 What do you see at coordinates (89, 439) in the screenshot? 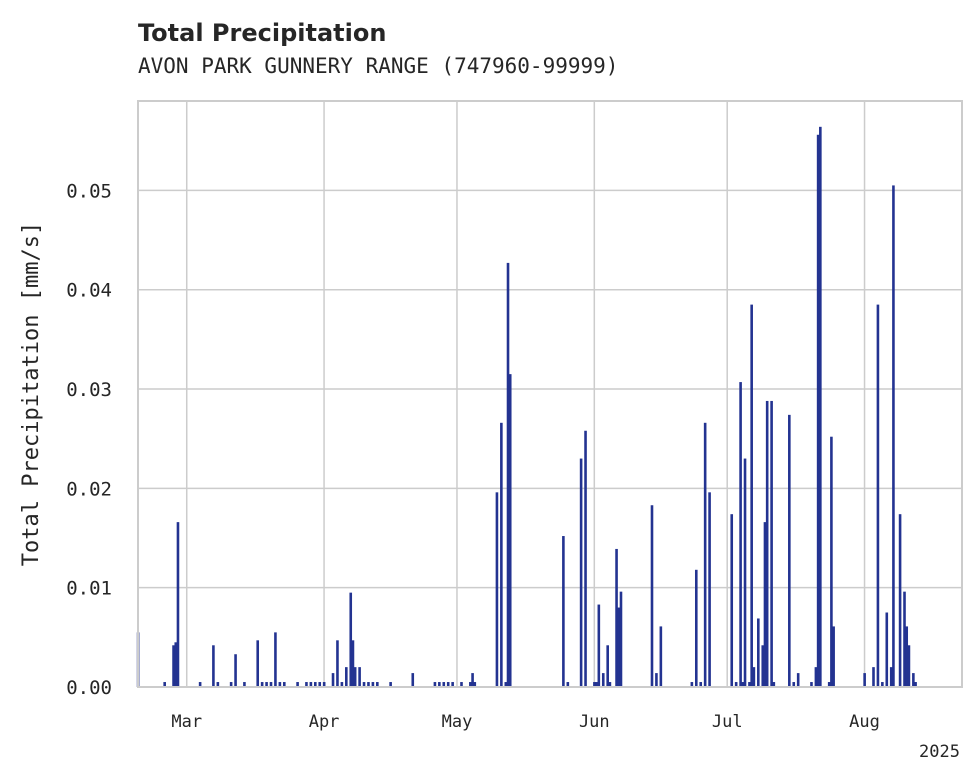
I see `y-axis-ticks: 0.00 0.01 0.02 0.03 0.04 0.05` at bounding box center [89, 439].